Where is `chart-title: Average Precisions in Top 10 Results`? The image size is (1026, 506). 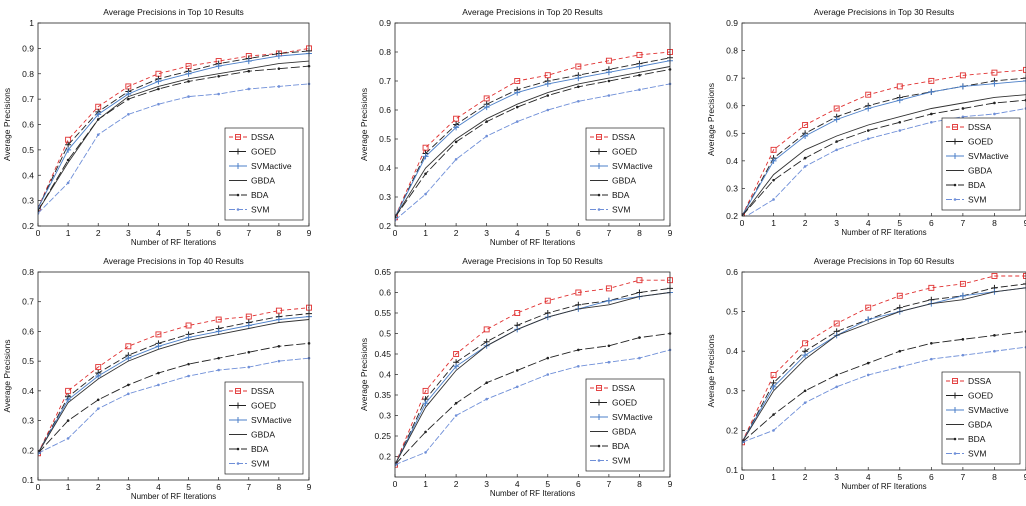
chart-title: Average Precisions in Top 10 Results is located at coordinates (173, 12).